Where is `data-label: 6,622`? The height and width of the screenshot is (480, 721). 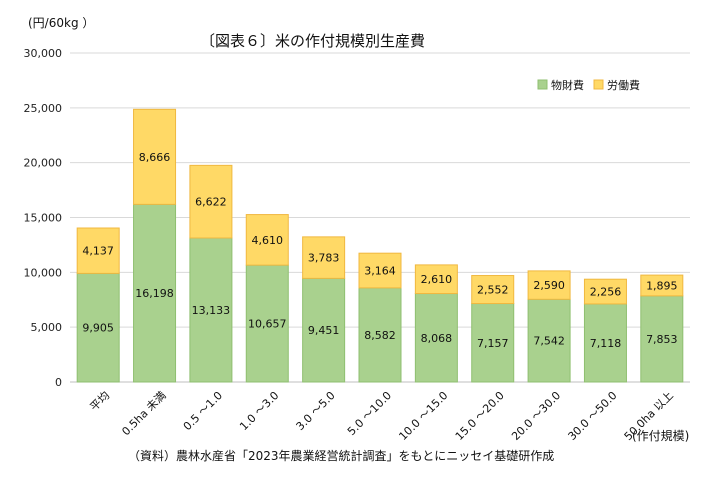
data-label: 6,622 is located at coordinates (211, 202).